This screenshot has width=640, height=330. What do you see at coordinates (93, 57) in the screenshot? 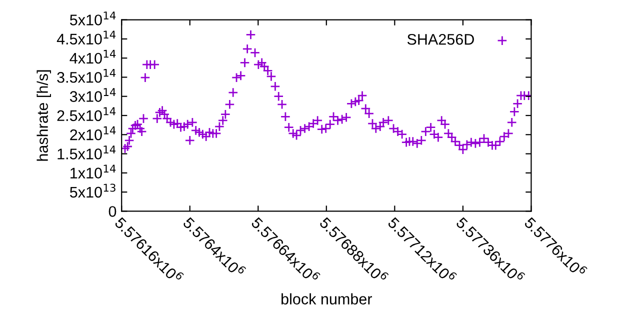
I see `y-tick-label: 4x10$^{14}$` at bounding box center [93, 57].